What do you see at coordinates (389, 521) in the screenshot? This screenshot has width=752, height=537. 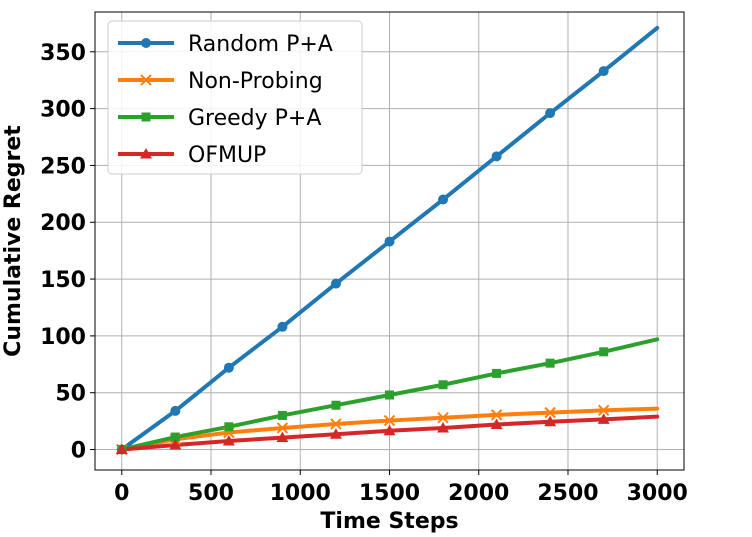 I see `x-axis-label: Time Steps` at bounding box center [389, 521].